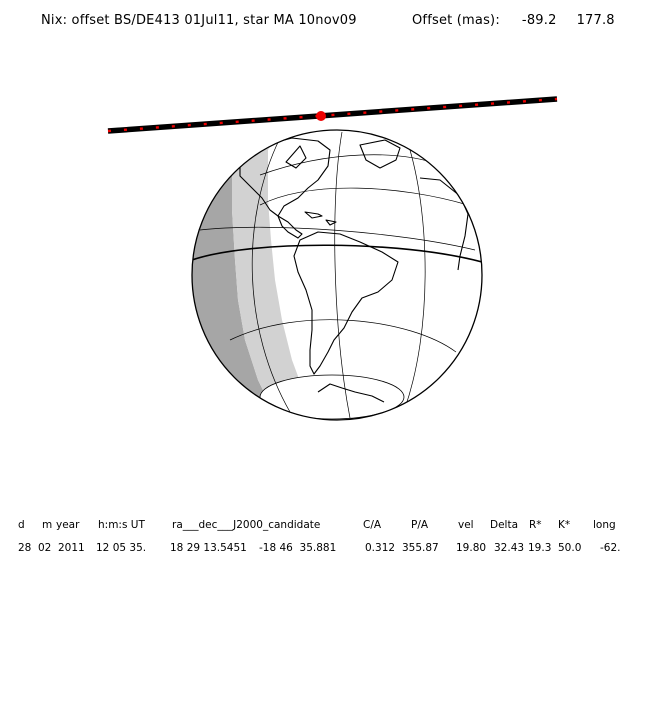  I want to click on col-kstar: K*, so click(564, 525).